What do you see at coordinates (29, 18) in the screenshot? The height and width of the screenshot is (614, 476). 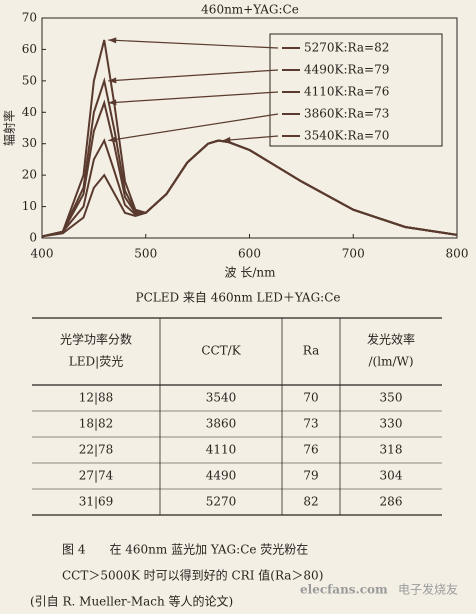 I see `y-tick-label: 70` at bounding box center [29, 18].